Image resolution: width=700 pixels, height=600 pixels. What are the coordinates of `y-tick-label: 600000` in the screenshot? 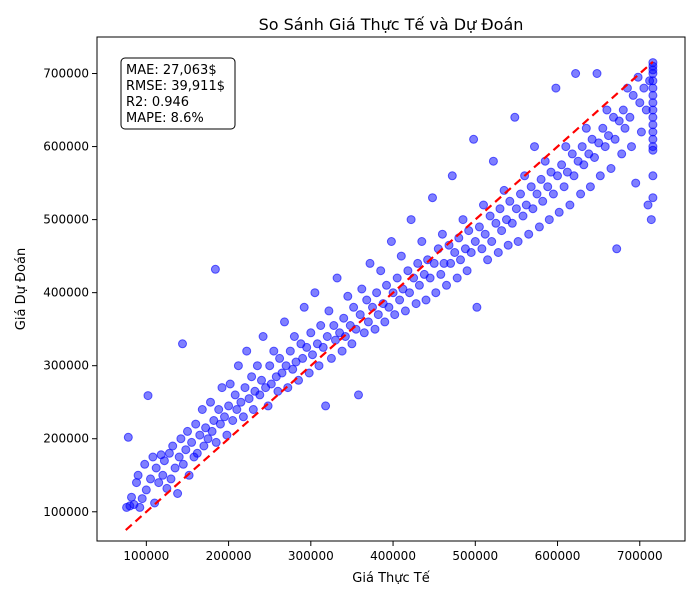 It's located at (66, 147).